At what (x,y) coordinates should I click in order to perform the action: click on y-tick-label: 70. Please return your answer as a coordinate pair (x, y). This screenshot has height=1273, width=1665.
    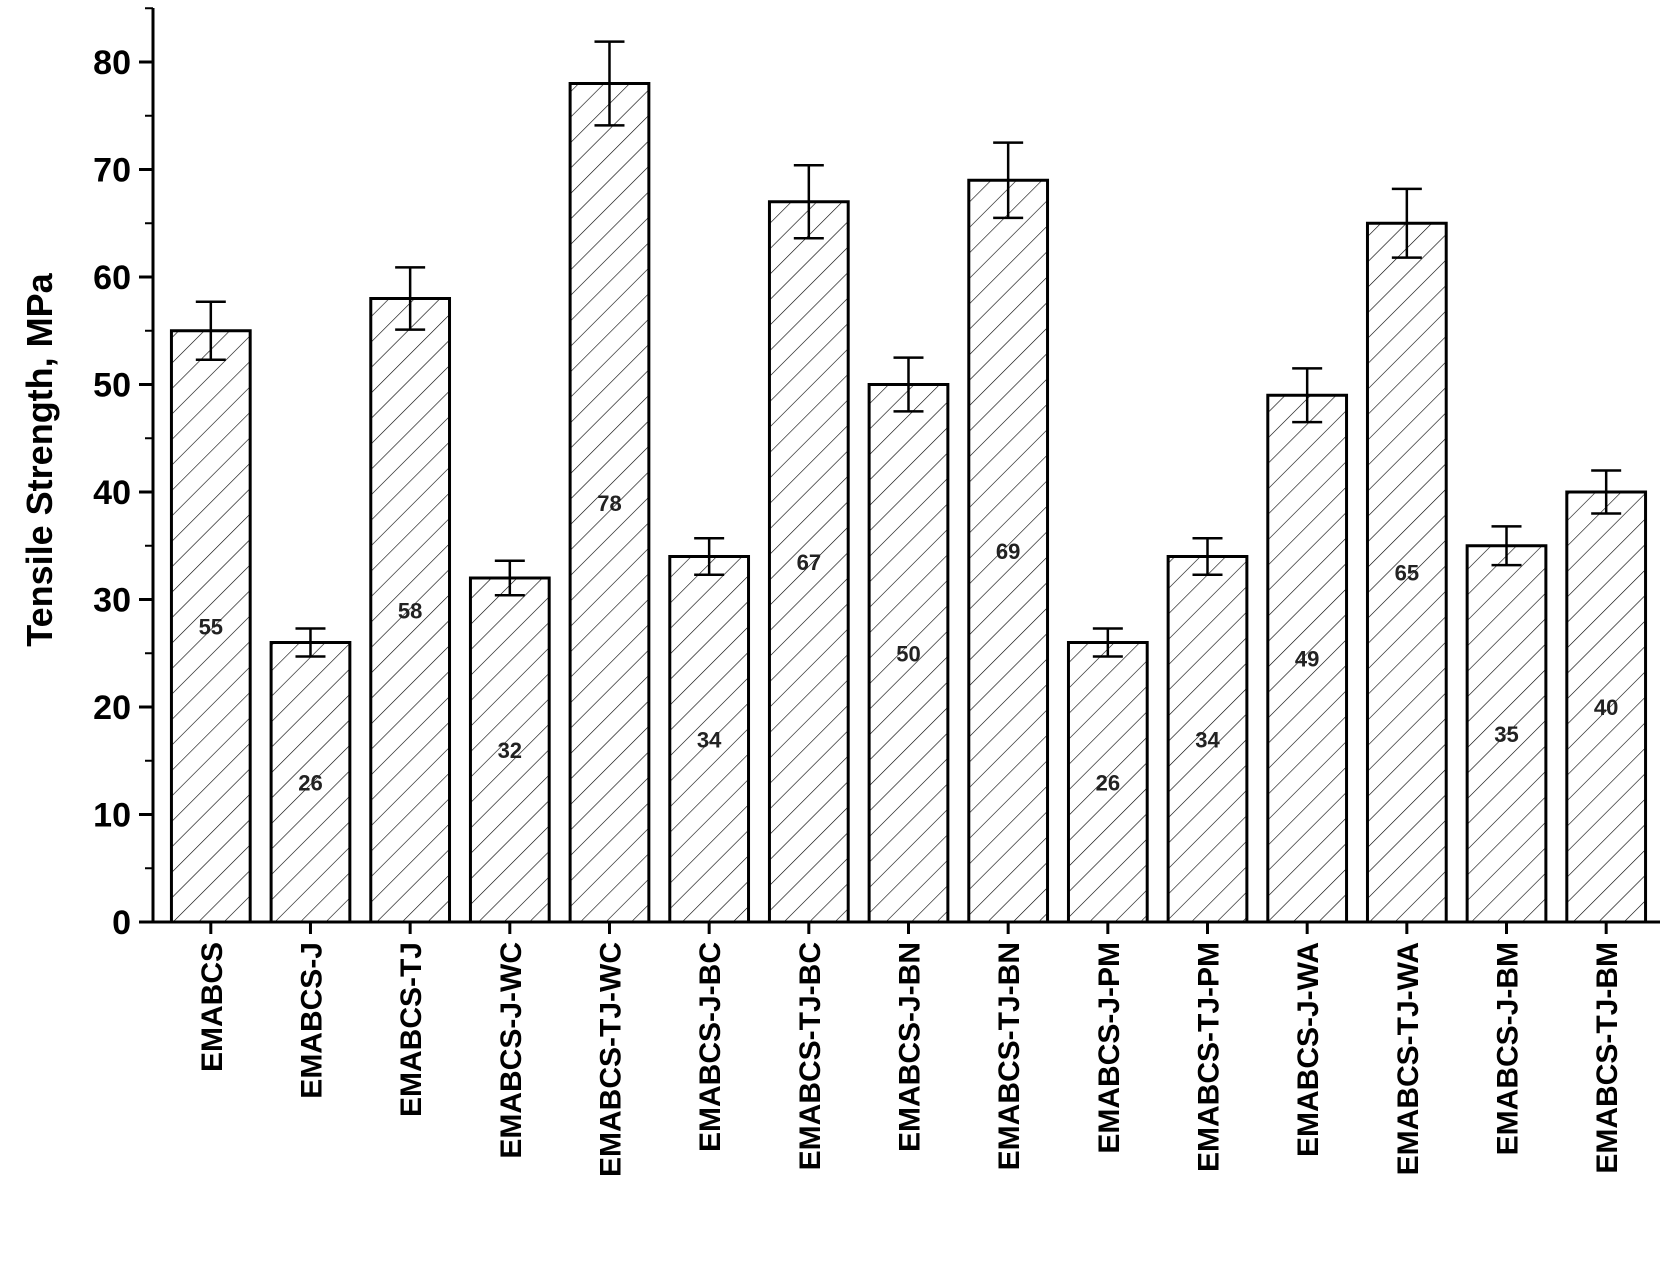
    Looking at the image, I should click on (112, 171).